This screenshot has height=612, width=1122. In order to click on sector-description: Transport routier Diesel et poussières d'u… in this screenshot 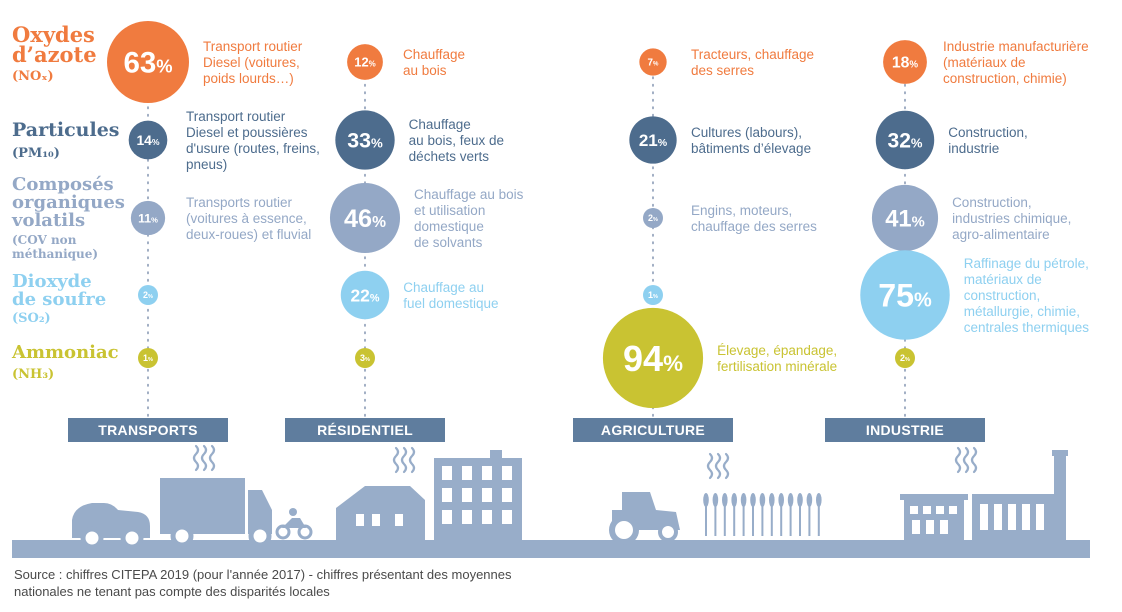, I will do `click(253, 140)`.